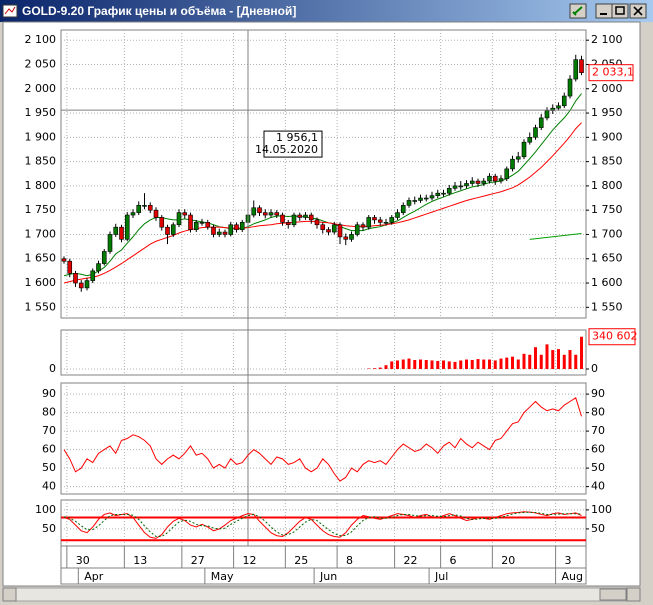  I want to click on y-tick-label-left: 2 000, so click(41, 88).